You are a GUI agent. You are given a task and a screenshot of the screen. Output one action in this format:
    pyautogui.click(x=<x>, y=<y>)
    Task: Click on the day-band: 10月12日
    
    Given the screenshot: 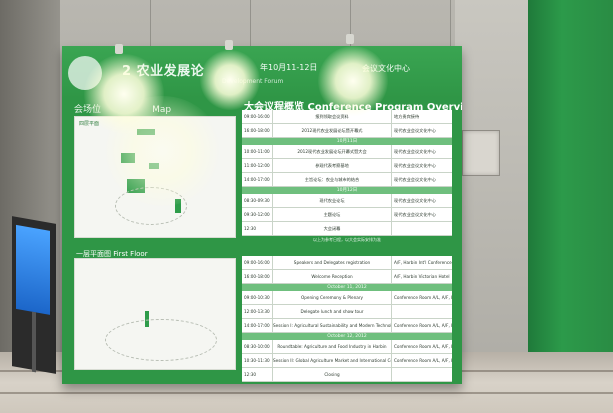 What is the action you would take?
    pyautogui.click(x=347, y=190)
    